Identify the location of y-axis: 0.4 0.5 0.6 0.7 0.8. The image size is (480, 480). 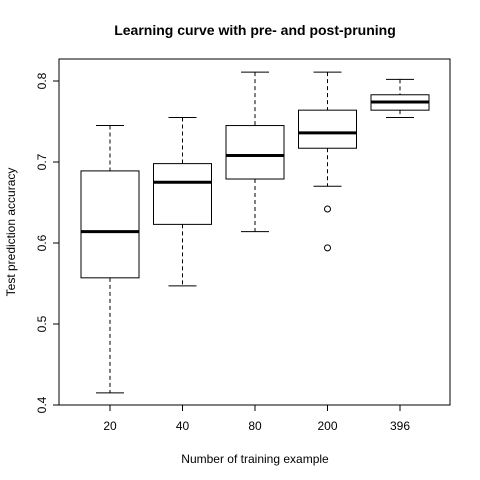
(47, 242).